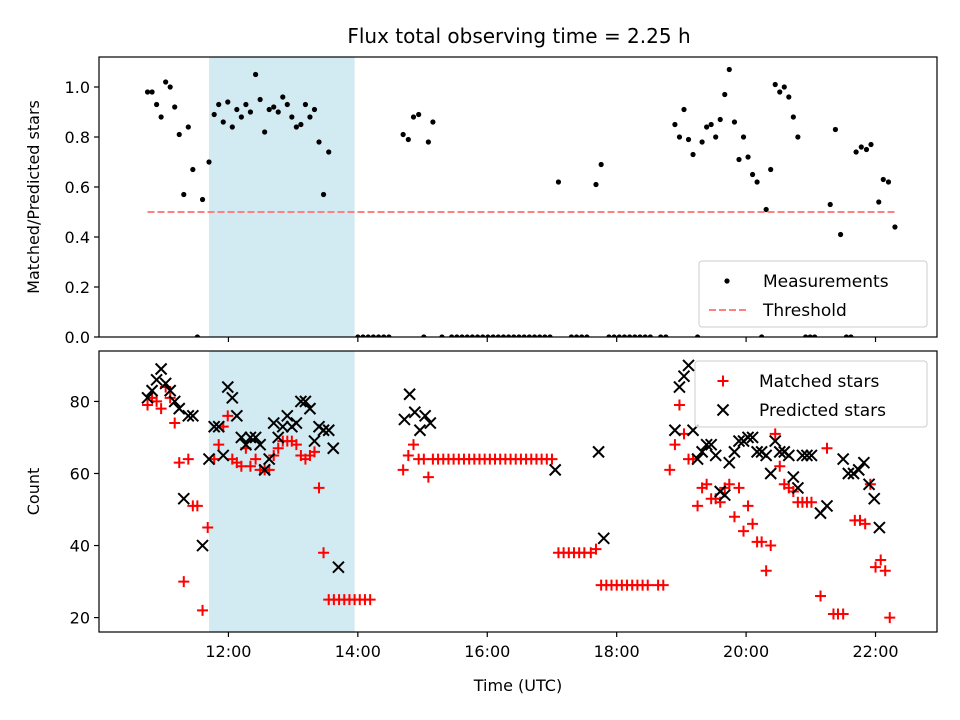  What do you see at coordinates (517, 685) in the screenshot?
I see `x-axis-label: Time (UTC)` at bounding box center [517, 685].